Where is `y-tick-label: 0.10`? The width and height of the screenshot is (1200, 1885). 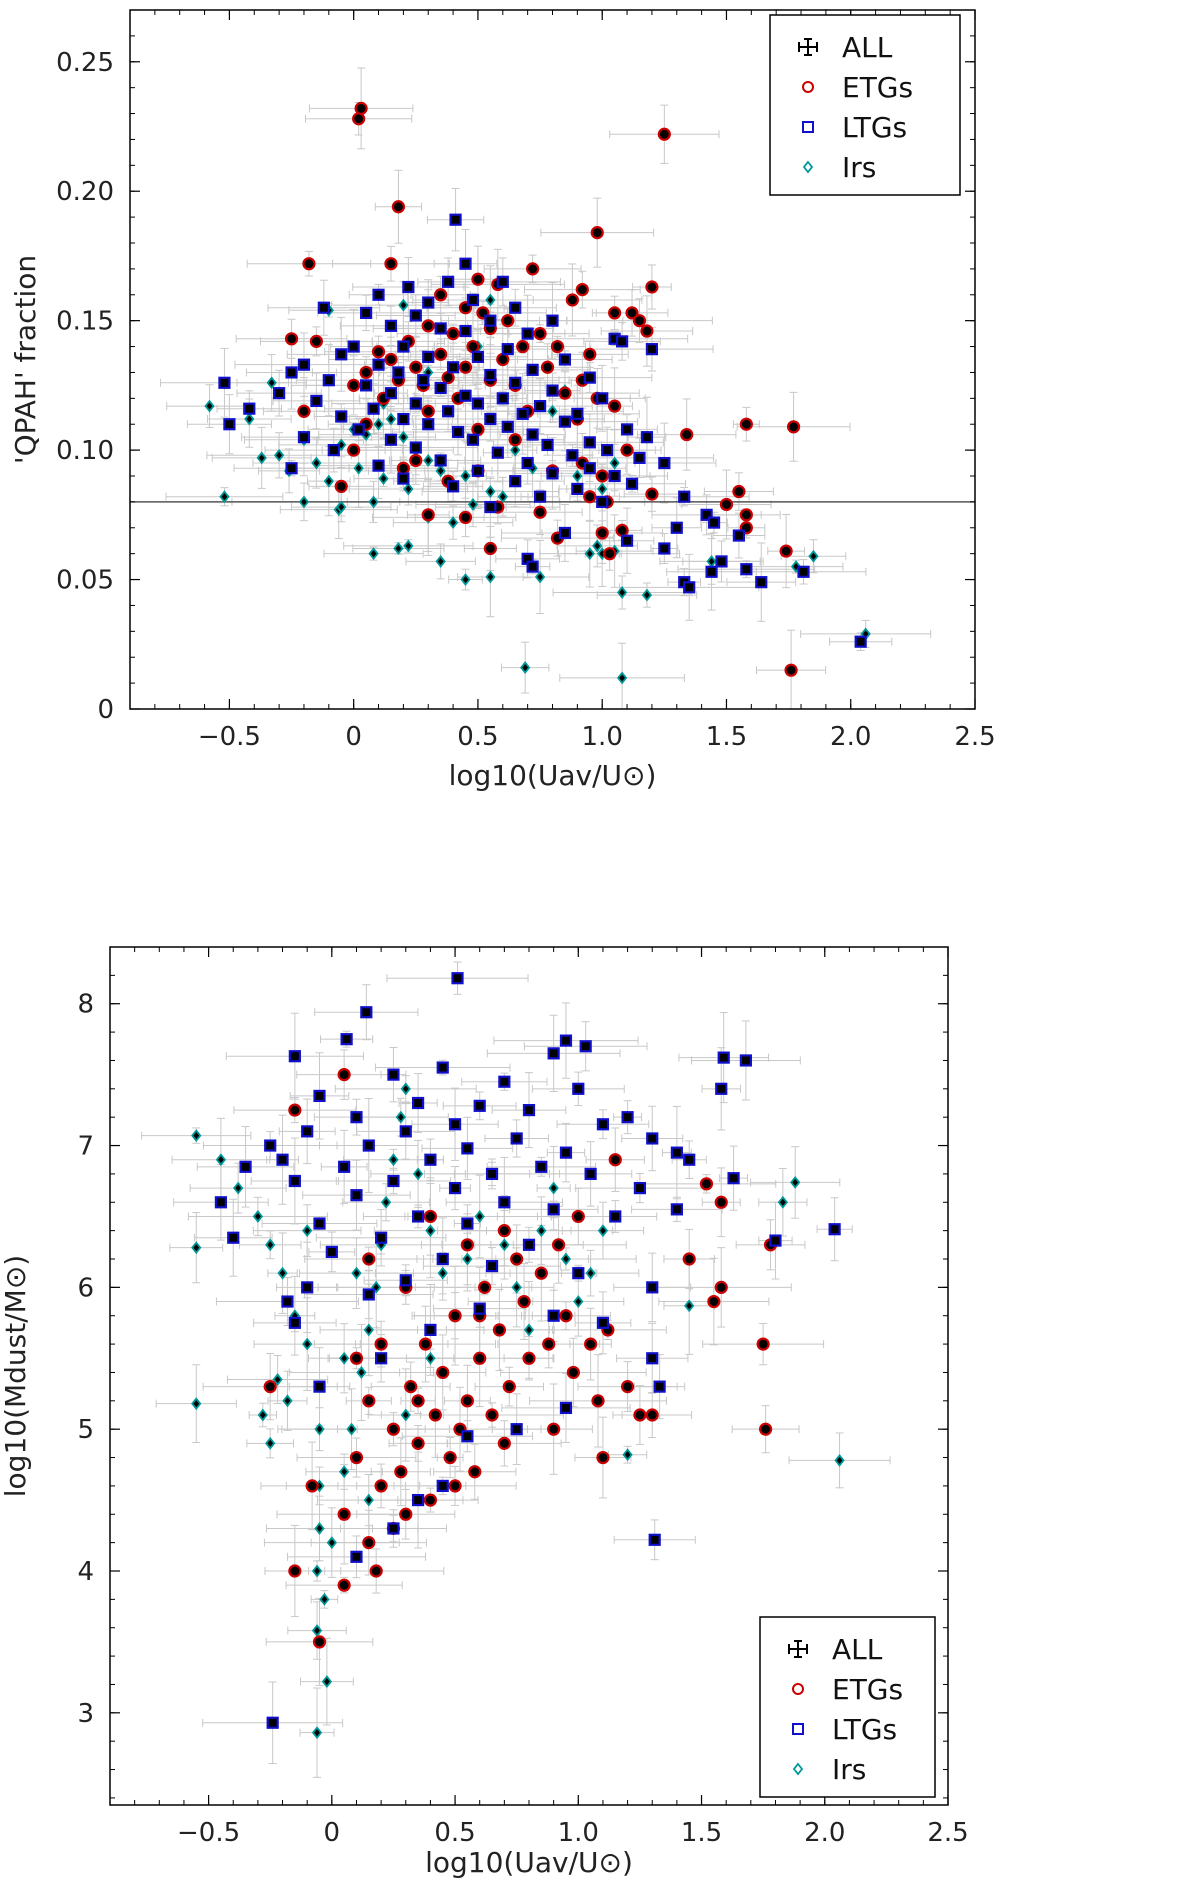 y-tick-label: 0.10 is located at coordinates (85, 451).